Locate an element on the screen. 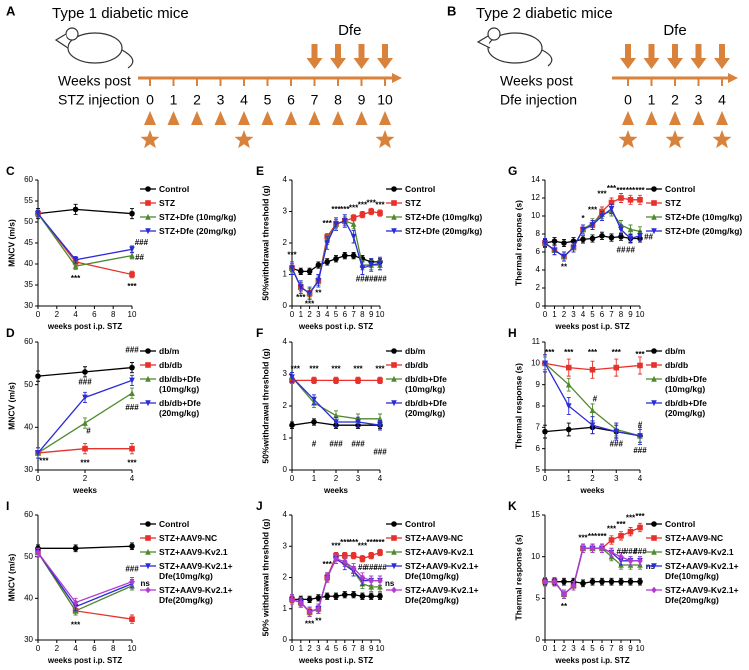  legend-label: db/db+Dfe (20mg/kg) is located at coordinates (426, 408).